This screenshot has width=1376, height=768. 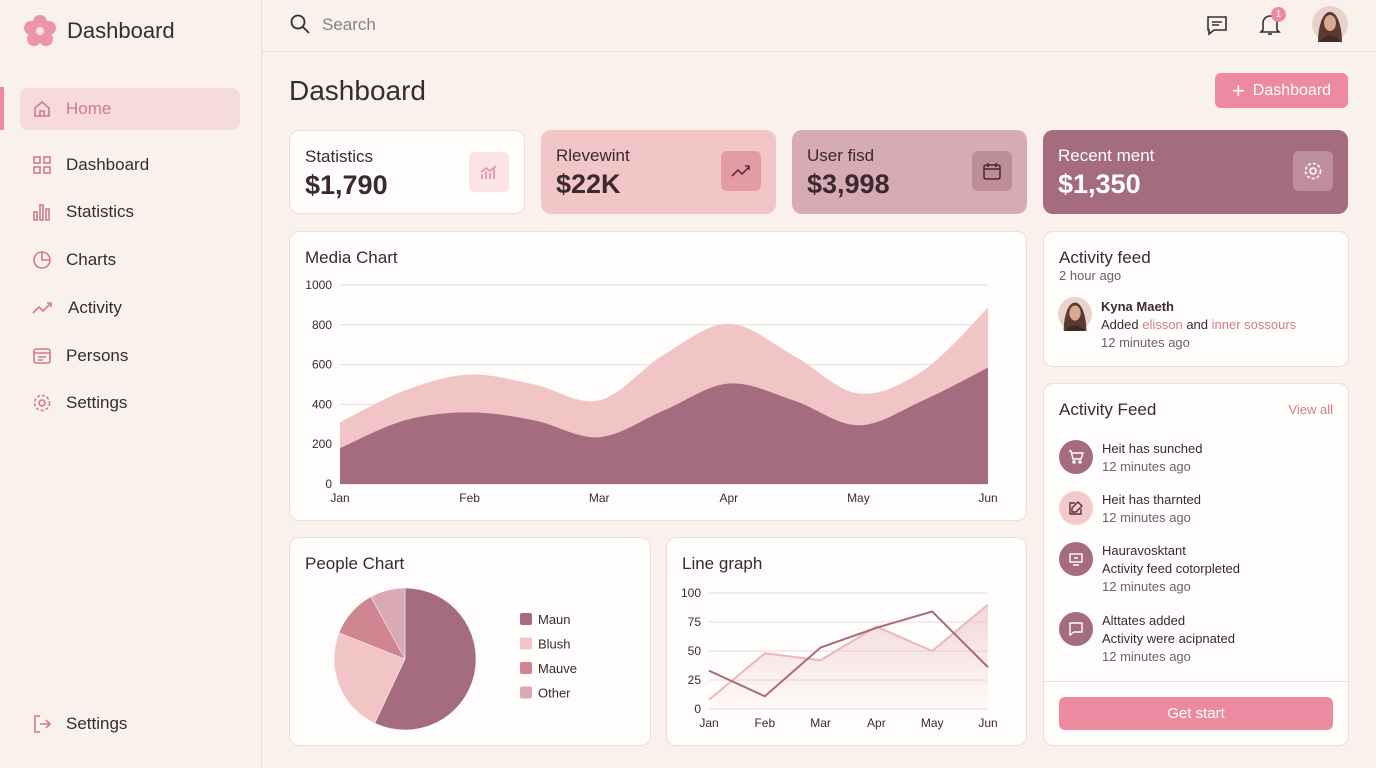 I want to click on chart-title: Media Chart, so click(x=351, y=257).